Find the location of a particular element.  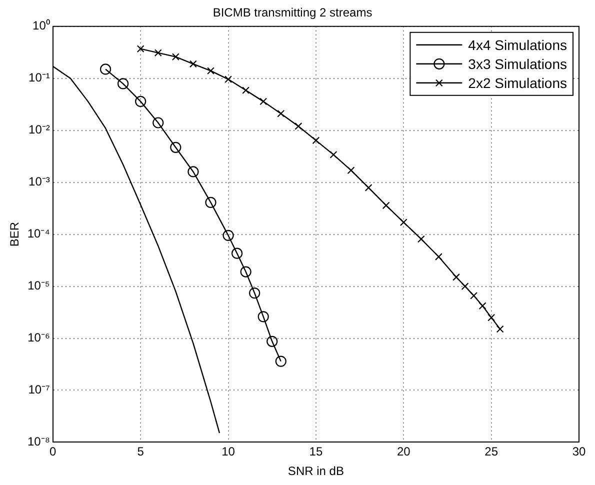

y-tick-label: 10⁰ is located at coordinates (41, 25).